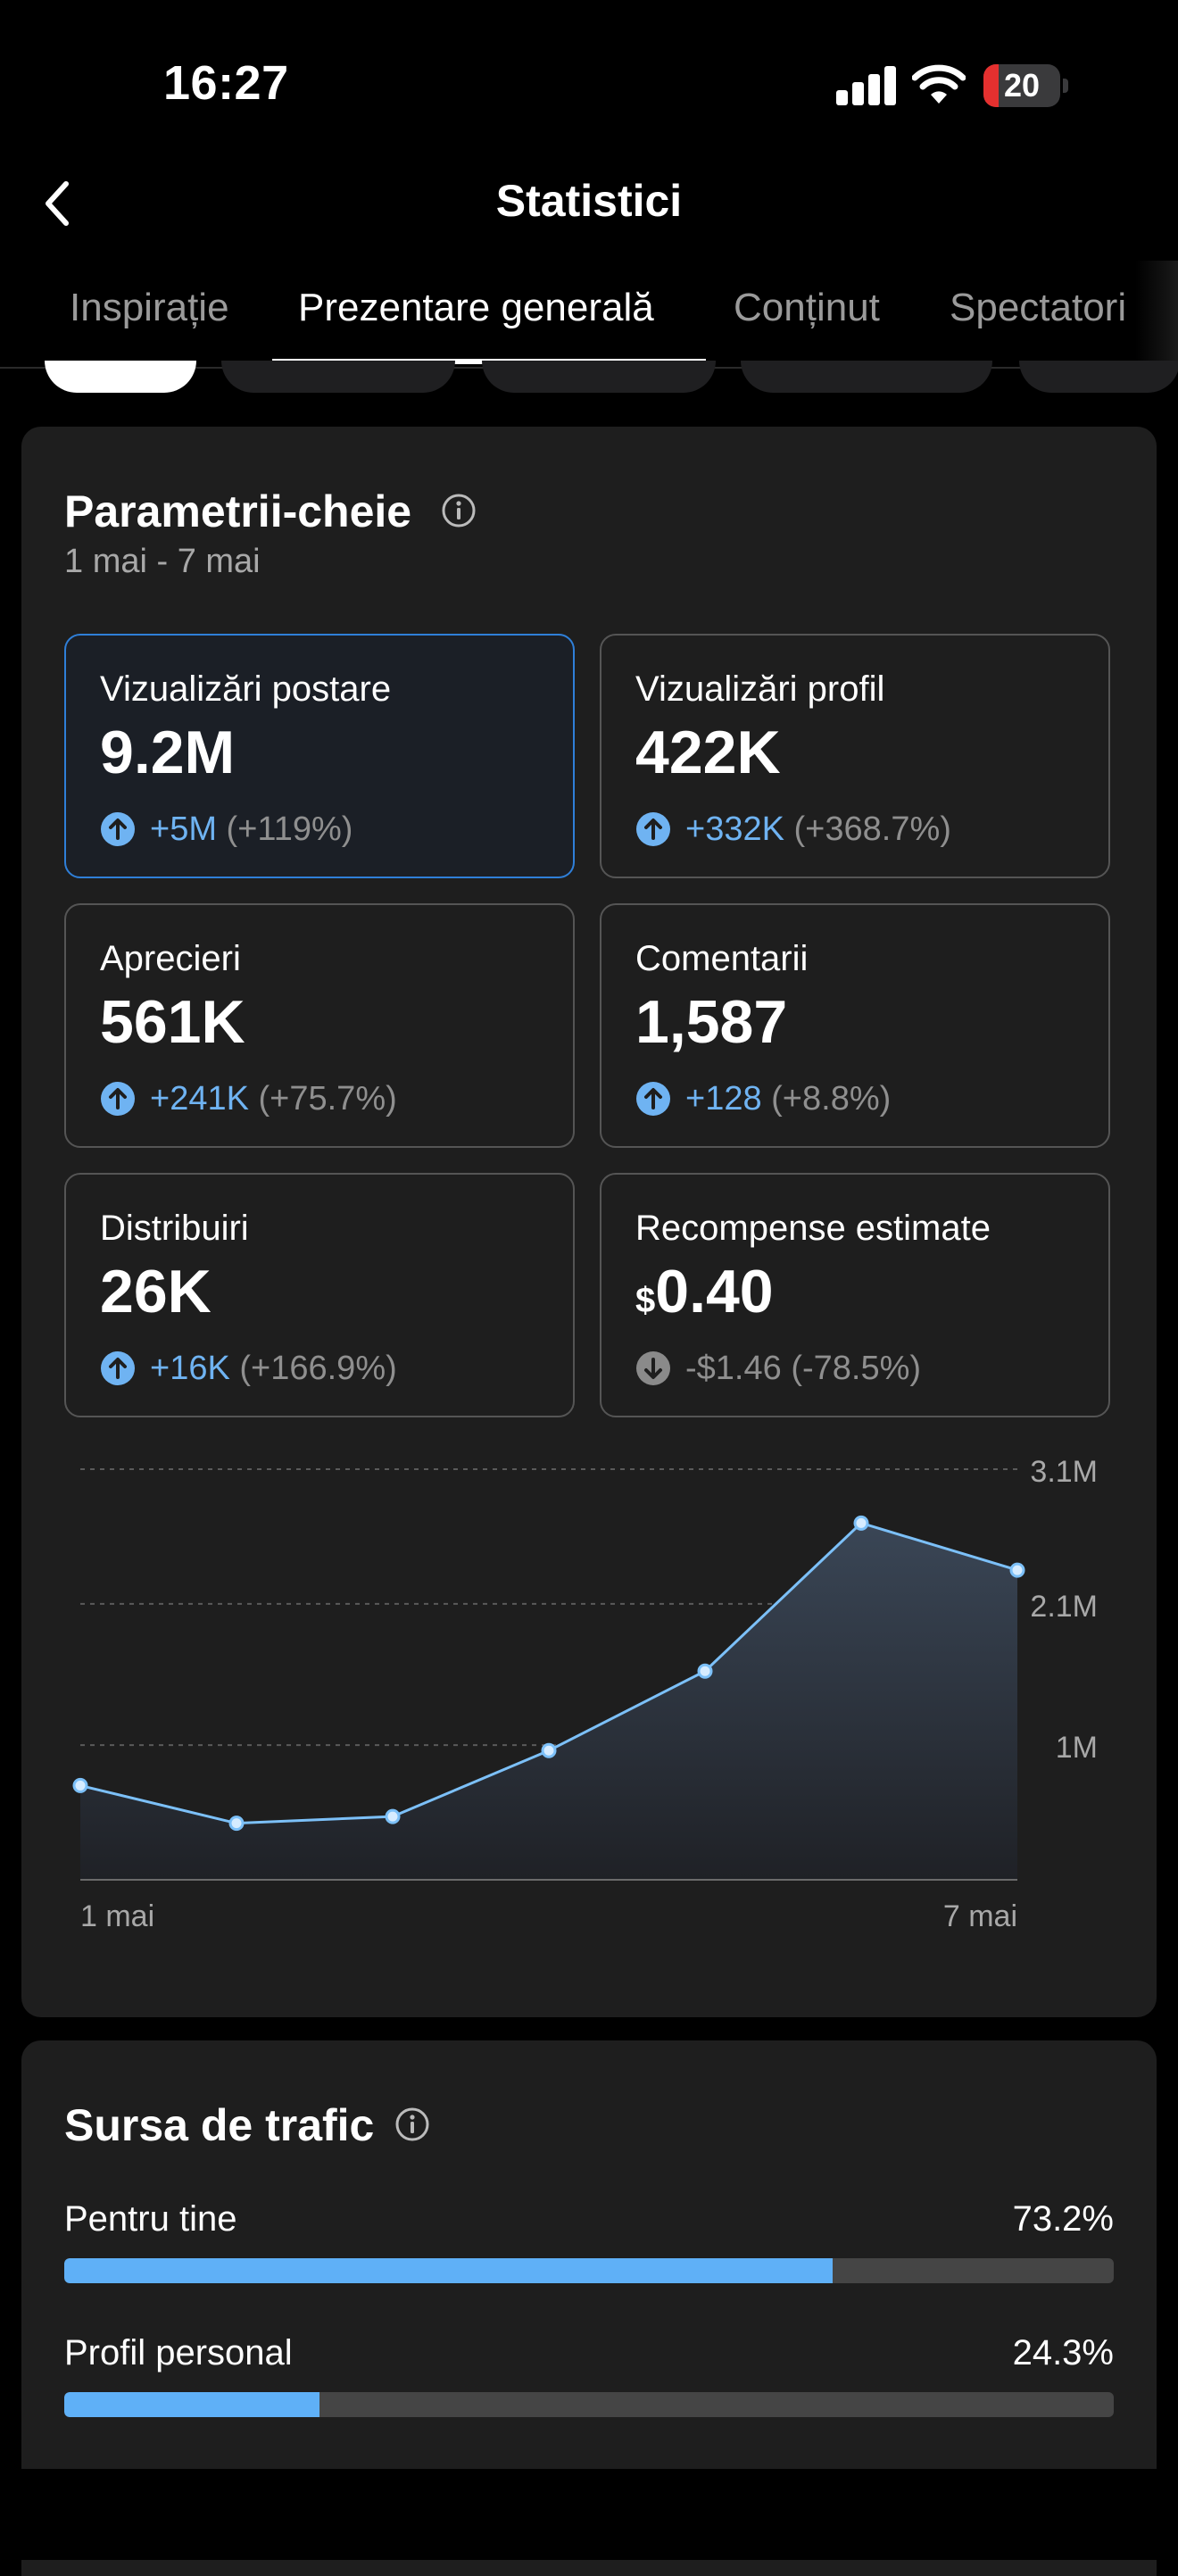 The height and width of the screenshot is (2576, 1178). Describe the element at coordinates (149, 308) in the screenshot. I see `tab-inspiratie: Inspirație` at that location.